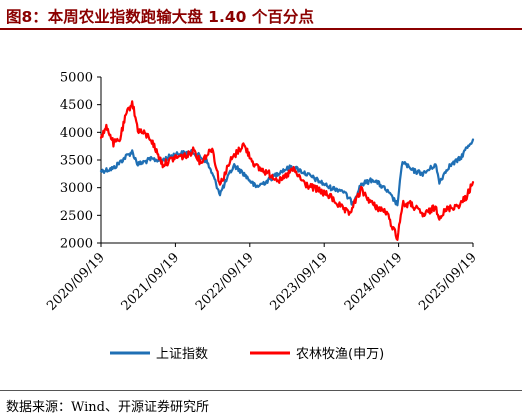 The image size is (522, 418). I want to click on y-tick-label: 4000, so click(76, 133).